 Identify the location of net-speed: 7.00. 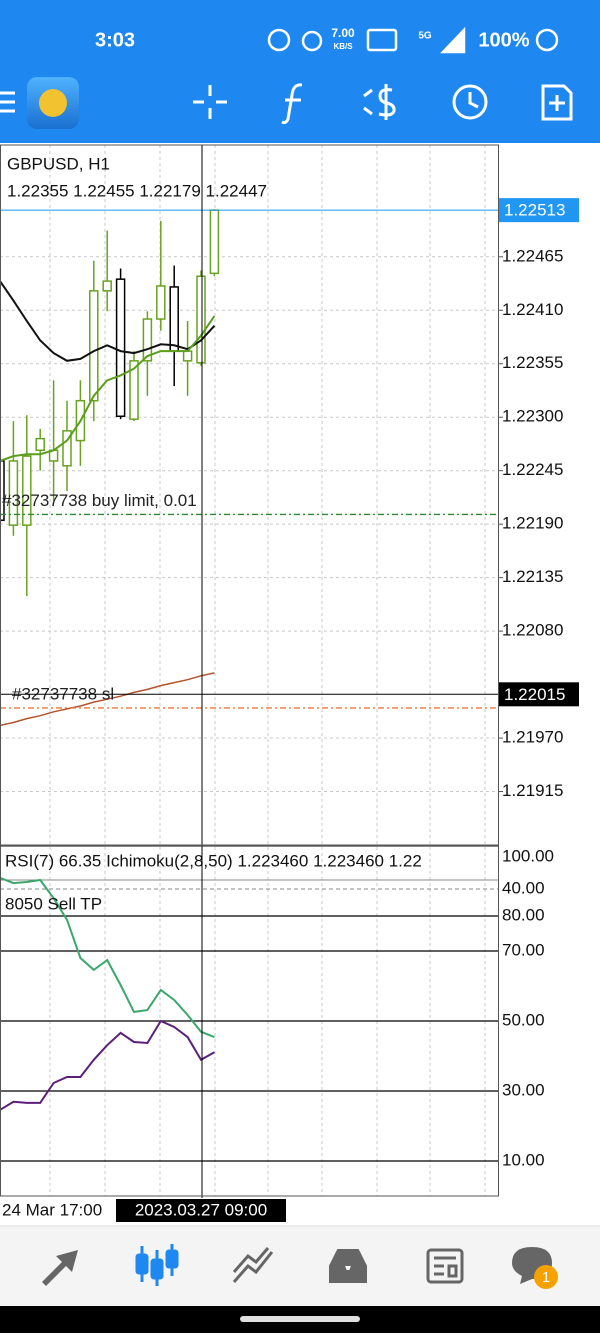
(343, 33).